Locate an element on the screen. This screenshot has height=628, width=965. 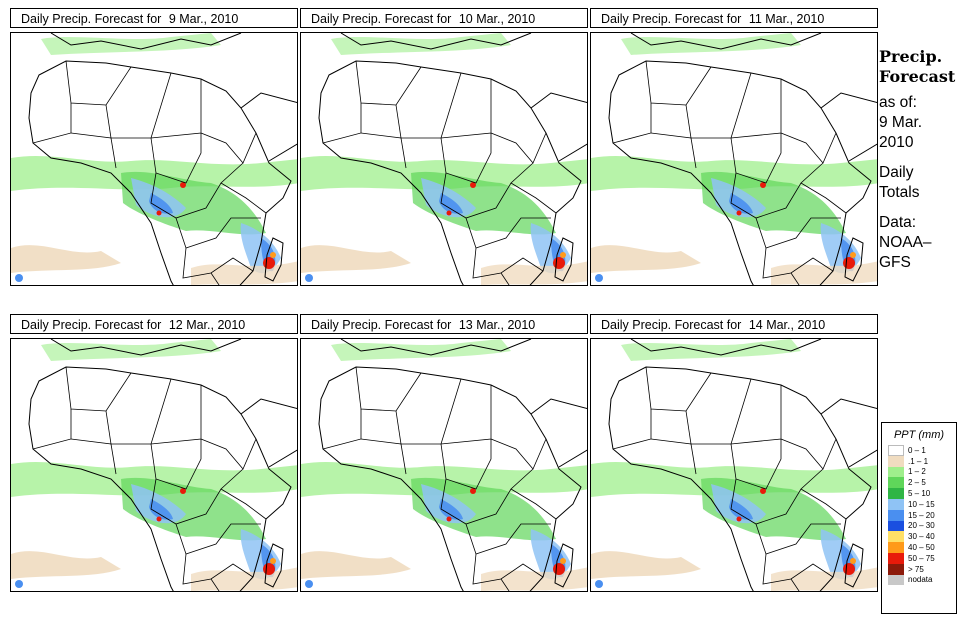
forecast-panel-5: Daily Precip. Forecast for 13 Mar., 2010 is located at coordinates (445, 453).